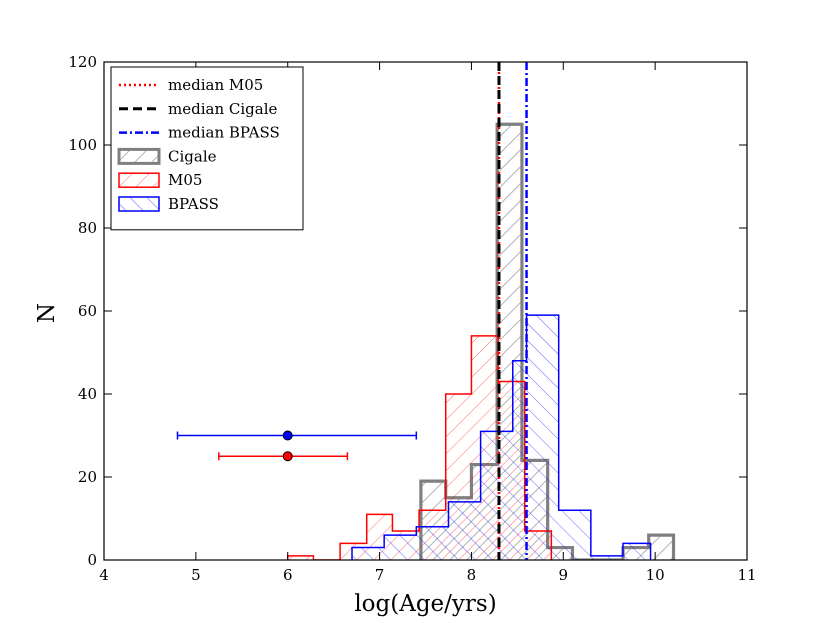  I want to click on histogram-outline-bpass, so click(501, 437).